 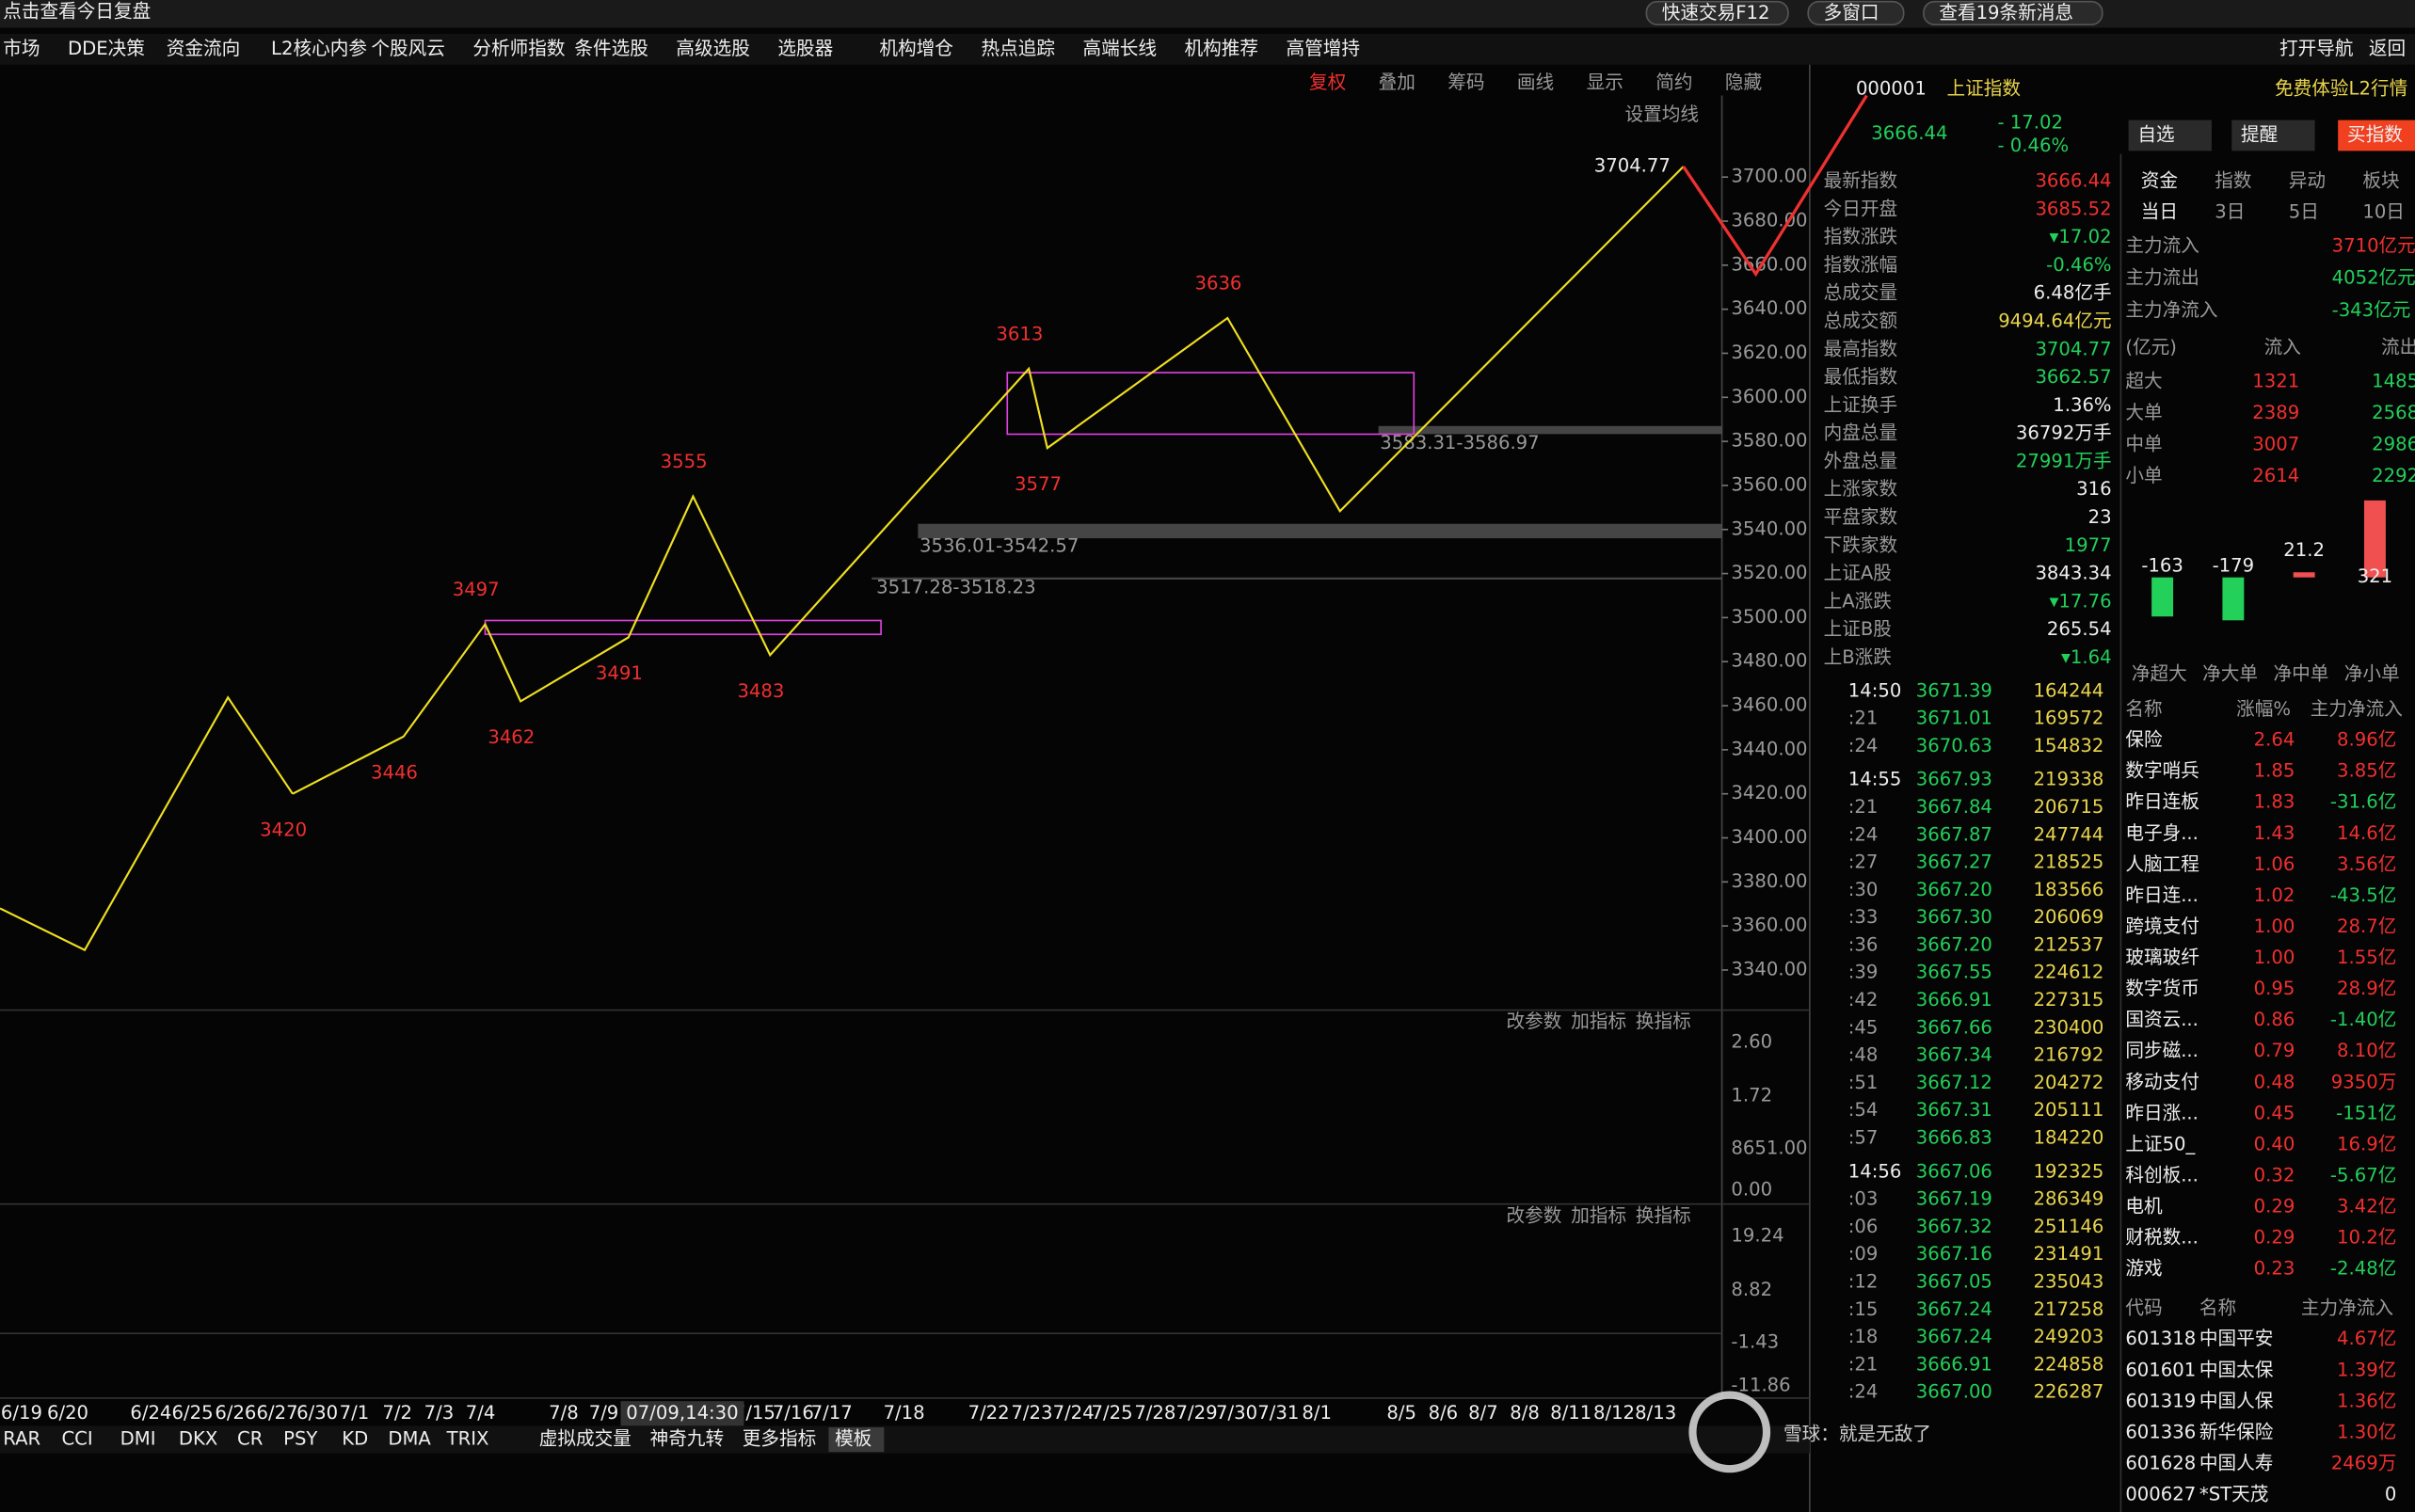 I want to click on fund-period: 10日, so click(x=2383, y=211).